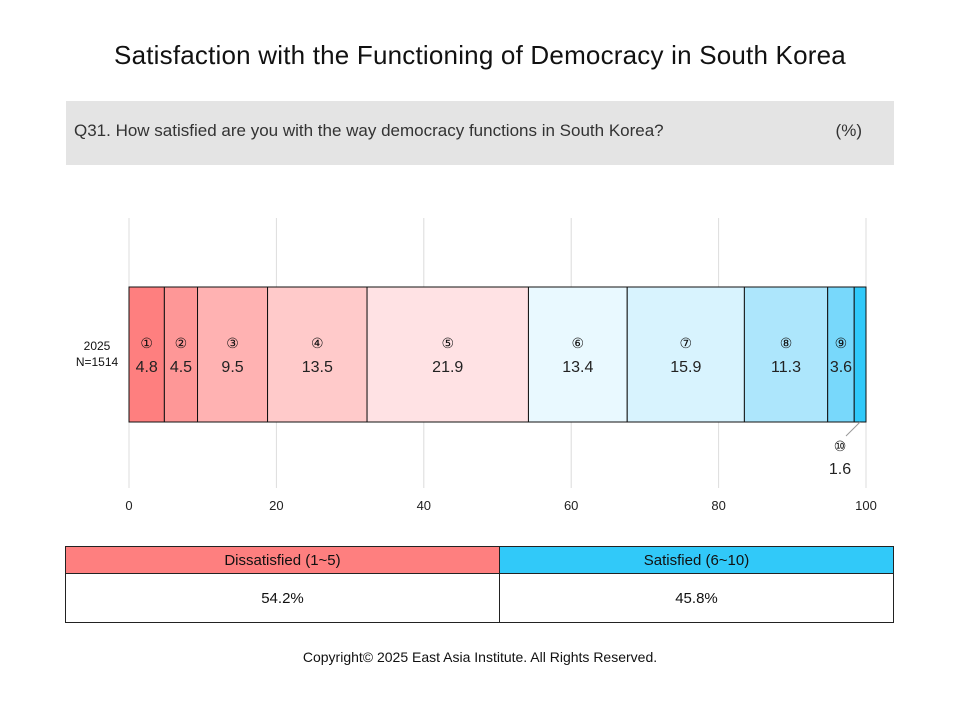 The width and height of the screenshot is (960, 720). I want to click on segment-number-5: ⑤, so click(447, 343).